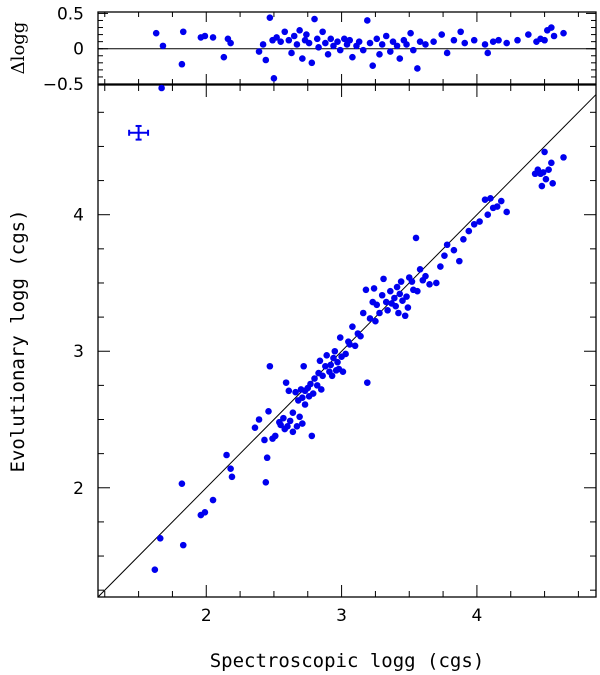  I want to click on residual-panel: 0.5 0 −0.5 Δlogg, so click(302, 49).